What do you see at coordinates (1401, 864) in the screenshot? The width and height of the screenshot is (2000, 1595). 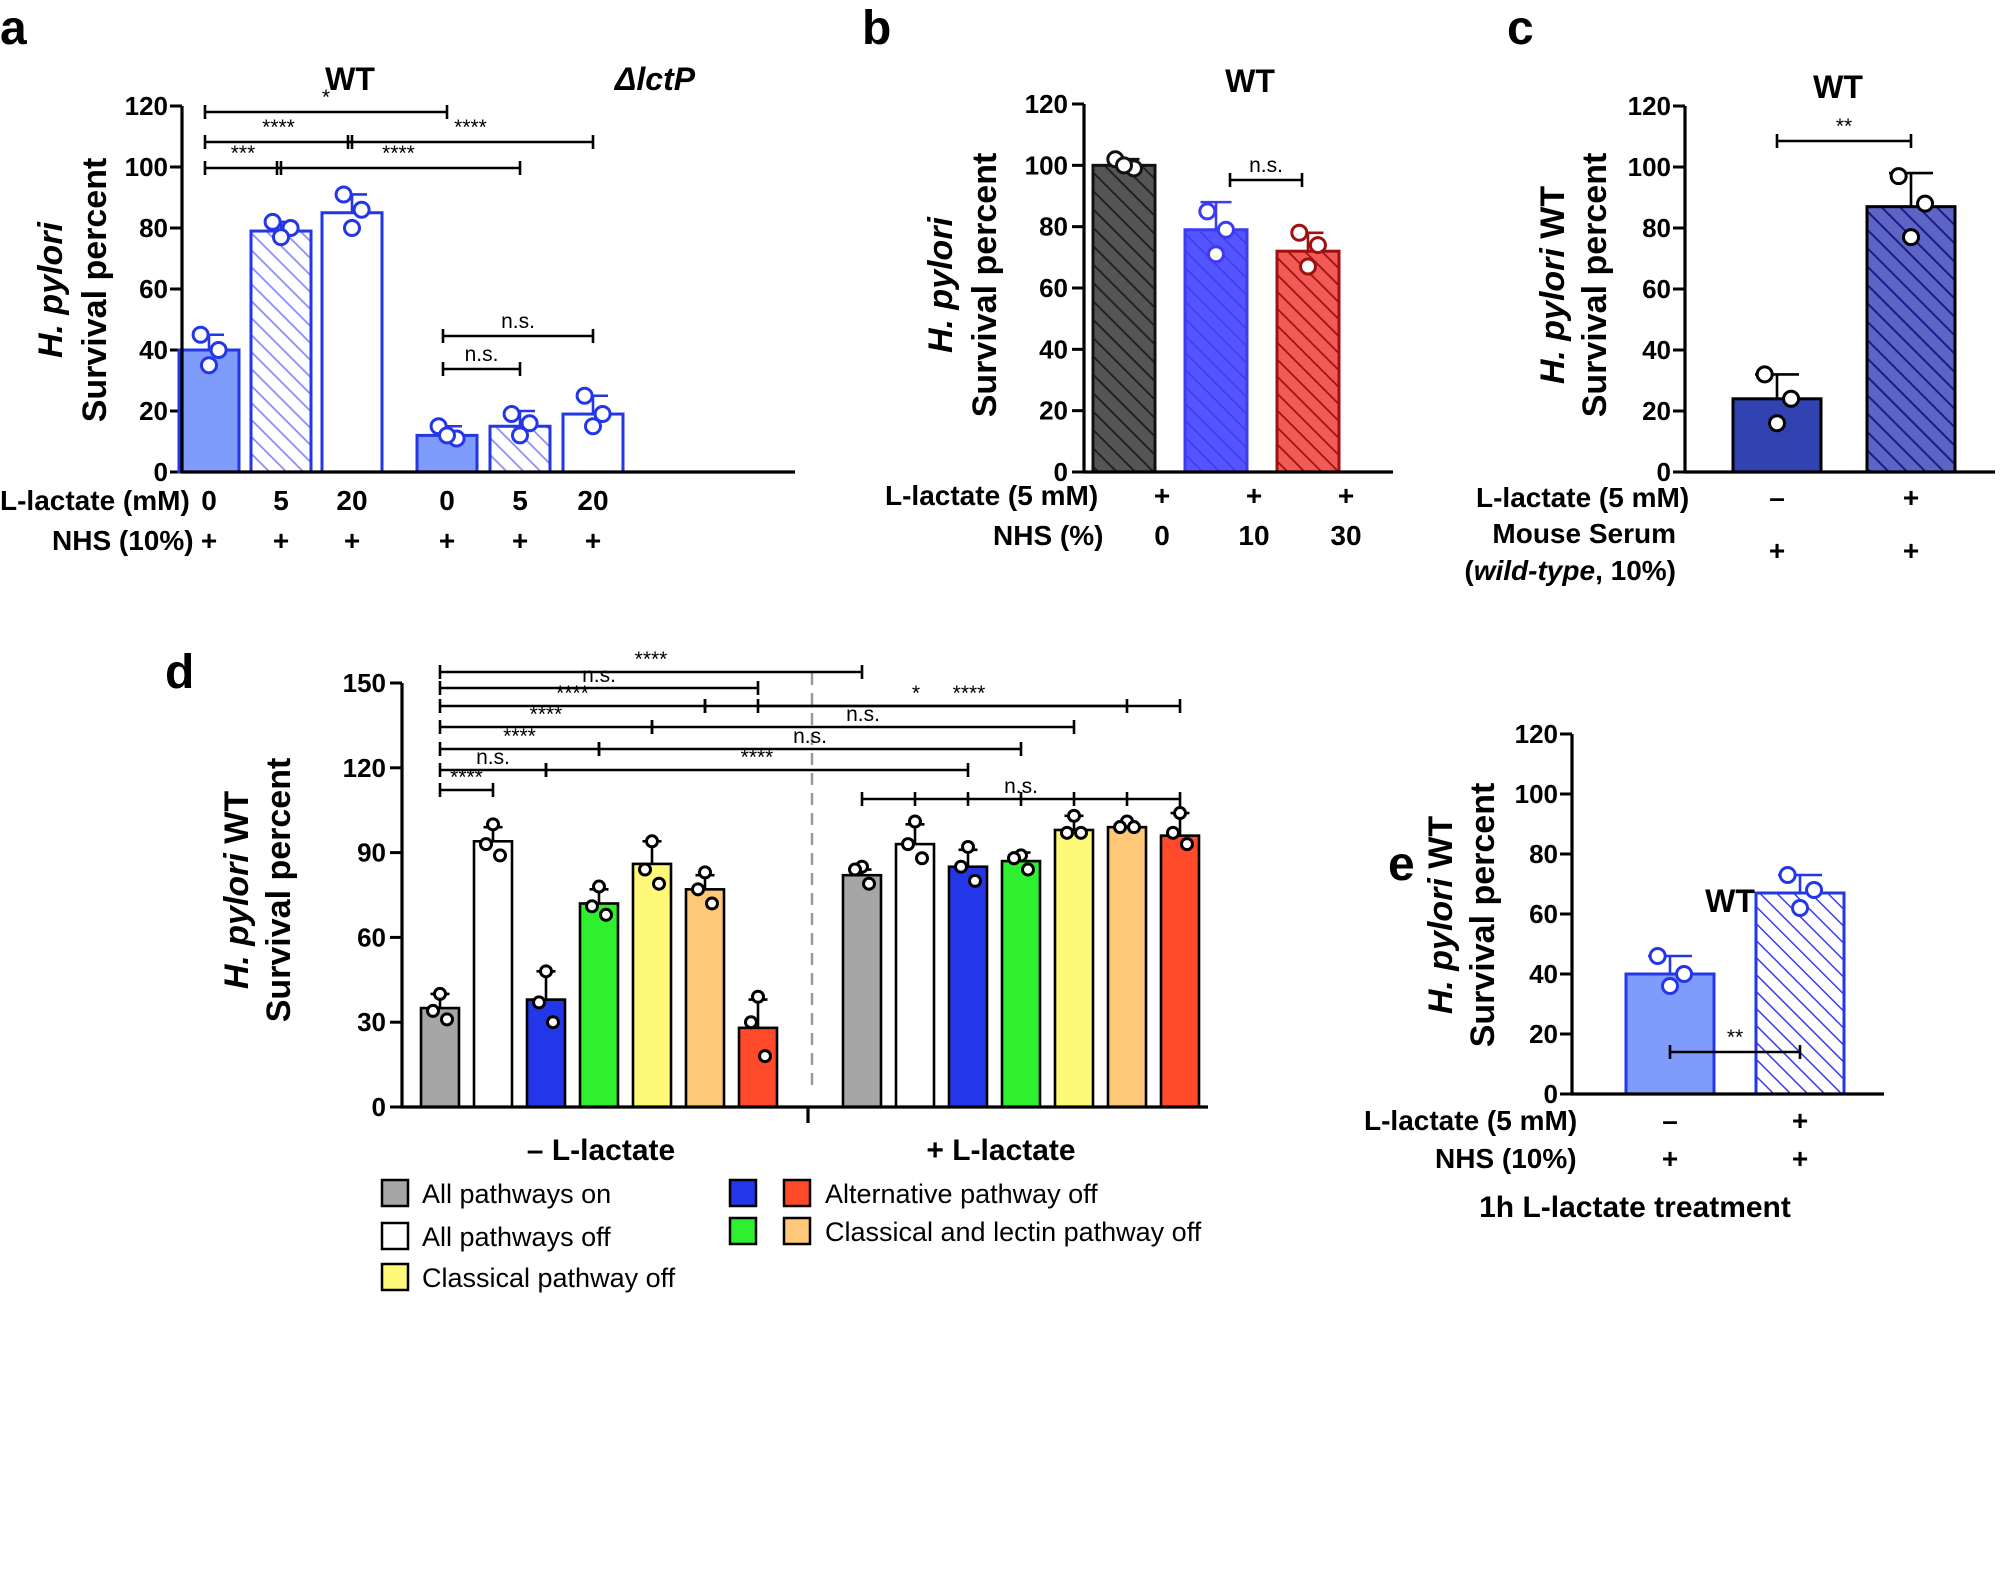 I see `panel-letter-e: e` at bounding box center [1401, 864].